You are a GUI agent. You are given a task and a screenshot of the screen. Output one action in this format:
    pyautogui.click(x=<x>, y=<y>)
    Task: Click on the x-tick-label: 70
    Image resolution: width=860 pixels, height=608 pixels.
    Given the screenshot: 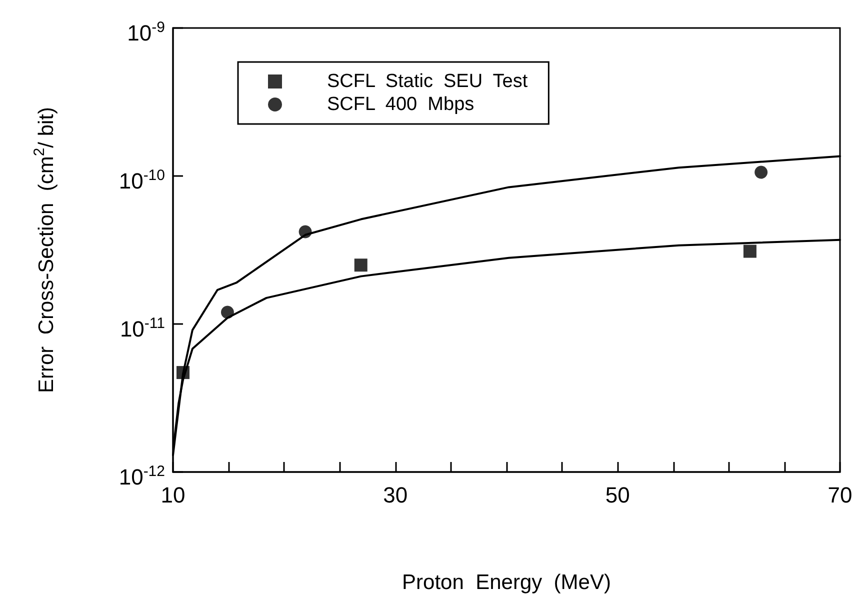 What is the action you would take?
    pyautogui.click(x=840, y=495)
    